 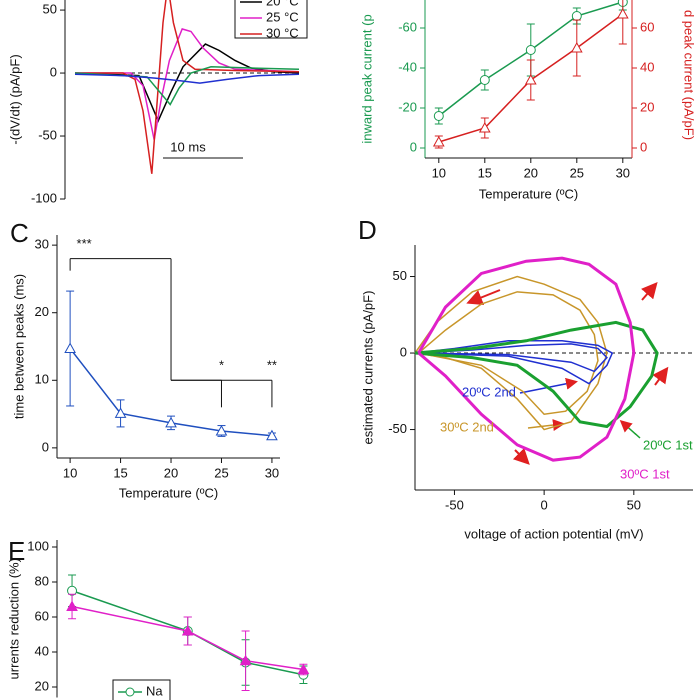 I want to click on annotation: 30ºC 2nd, so click(x=467, y=426).